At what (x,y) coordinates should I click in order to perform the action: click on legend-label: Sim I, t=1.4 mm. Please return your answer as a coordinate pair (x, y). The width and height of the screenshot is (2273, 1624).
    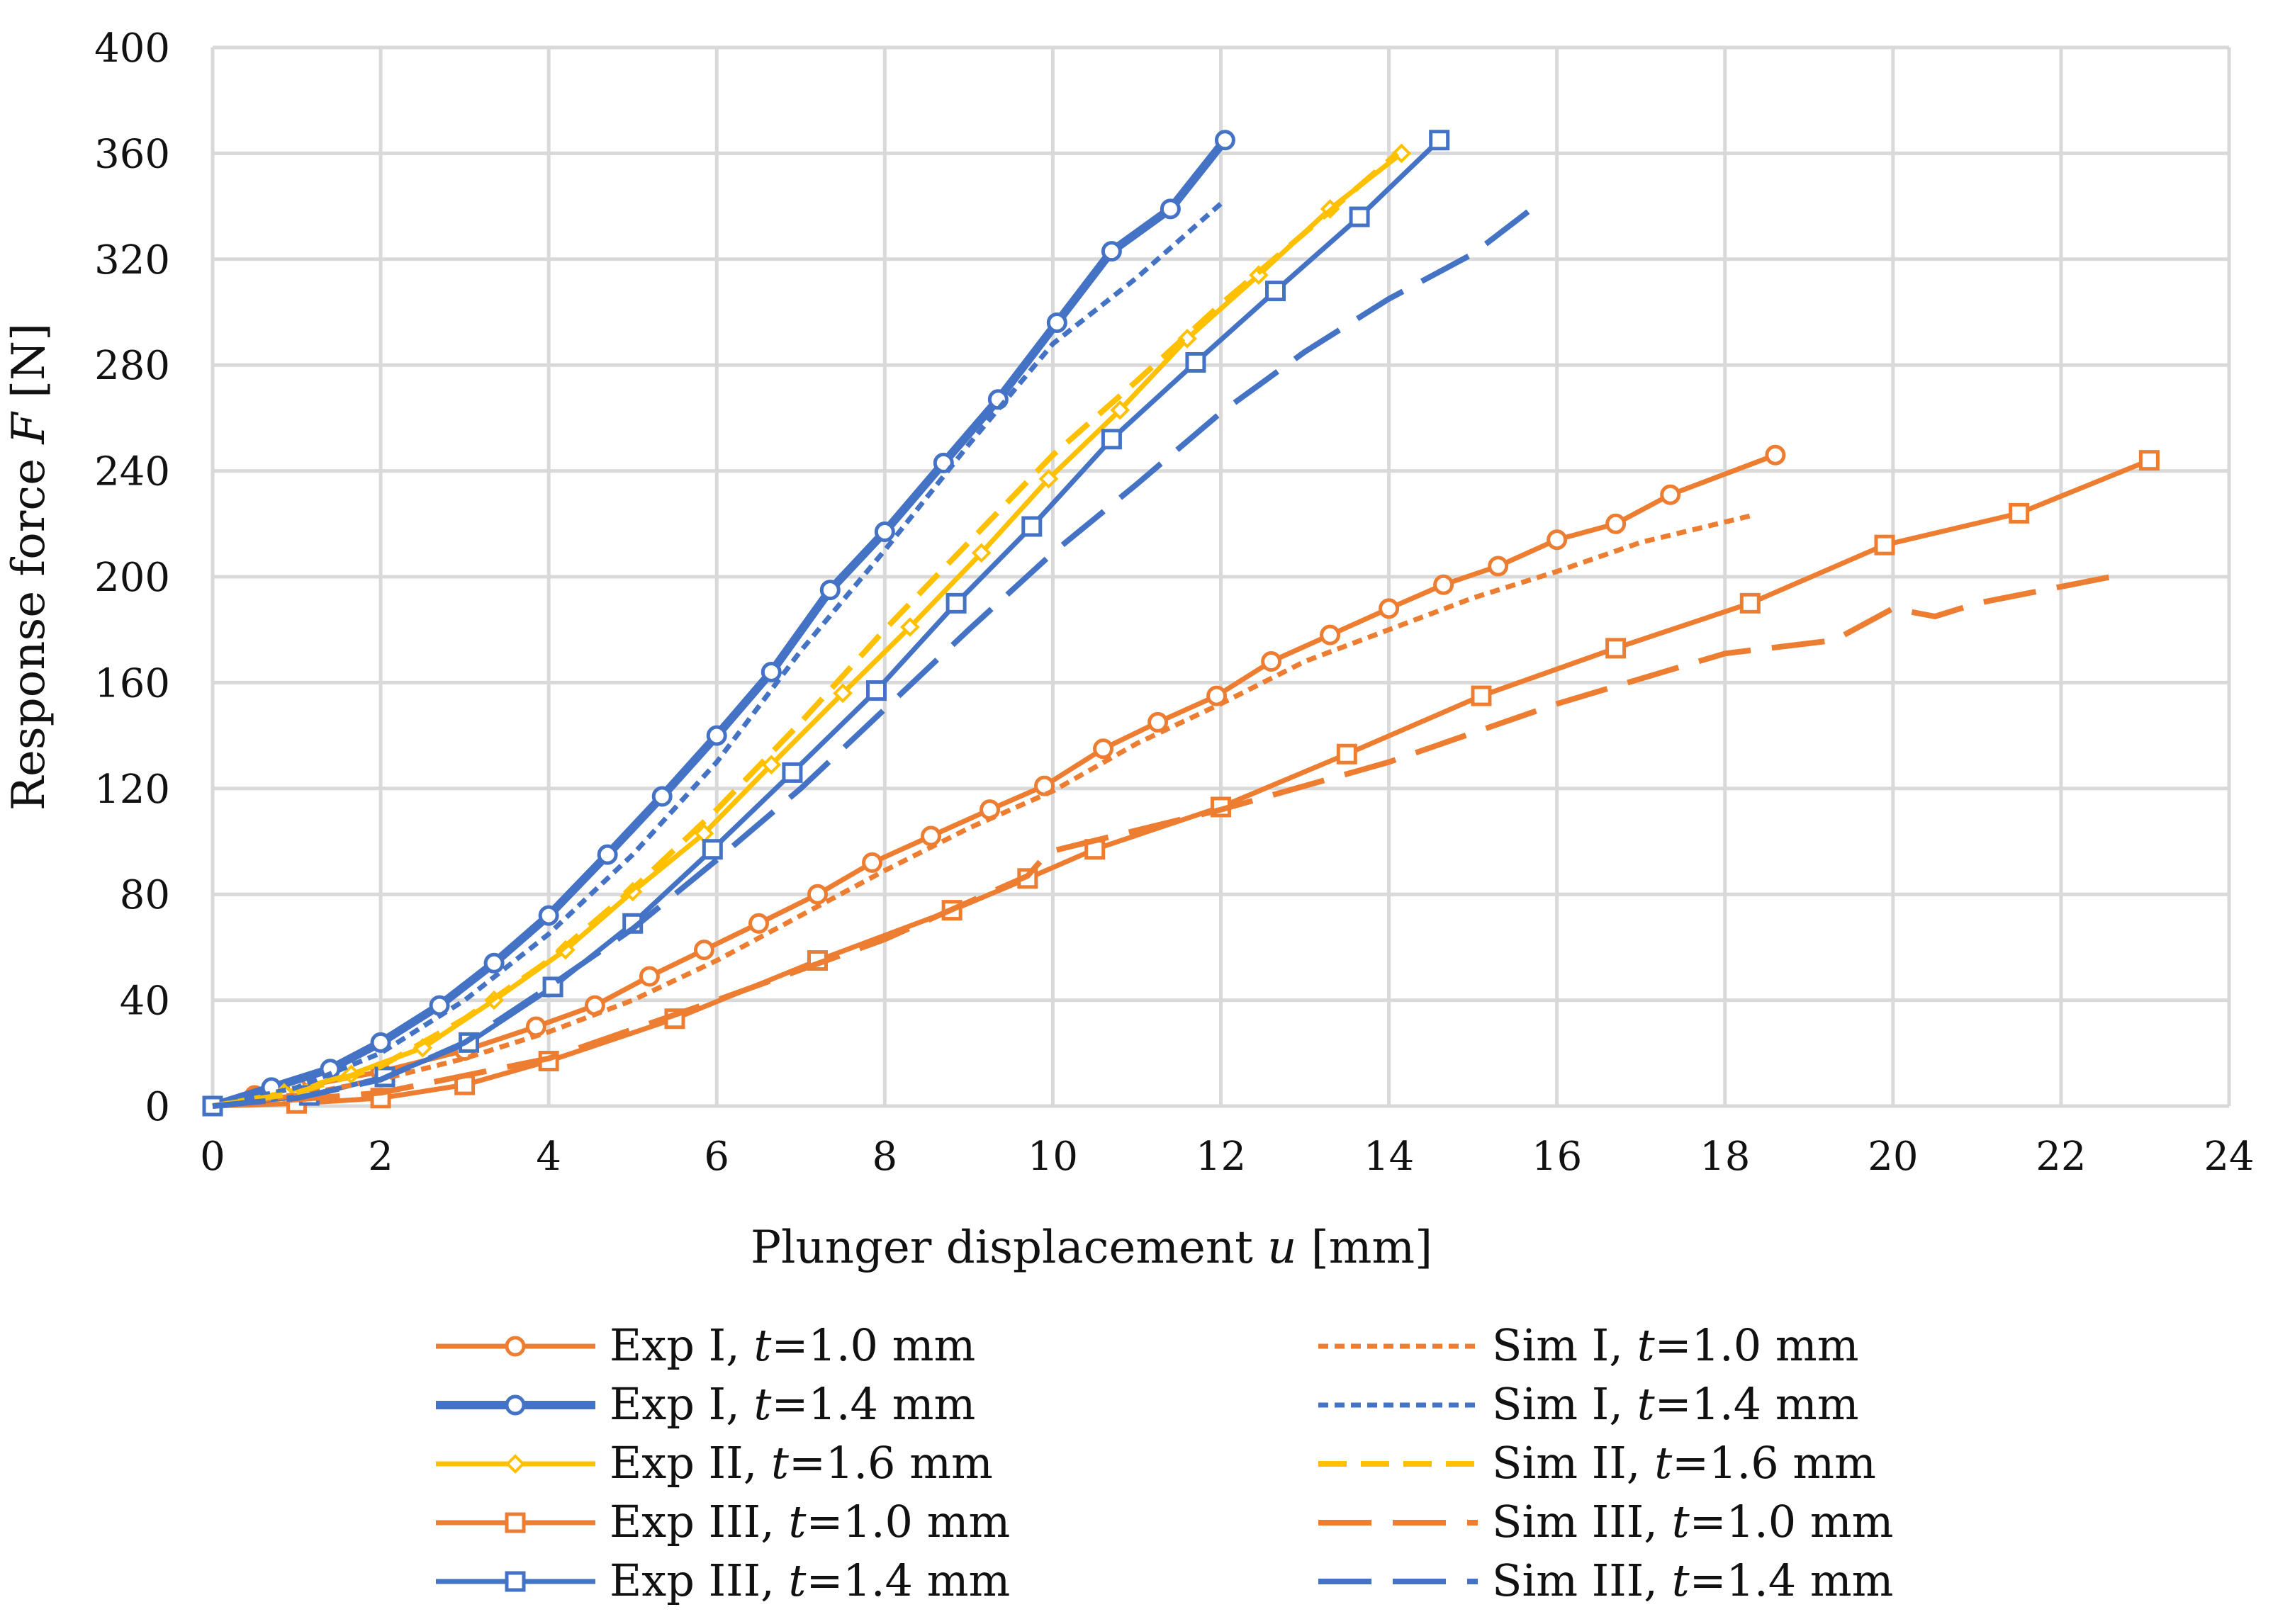
    Looking at the image, I should click on (1675, 1404).